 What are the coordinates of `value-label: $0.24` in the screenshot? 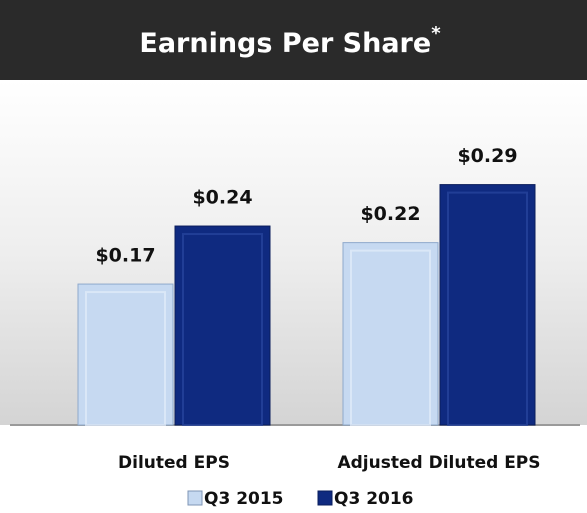 It's located at (222, 198).